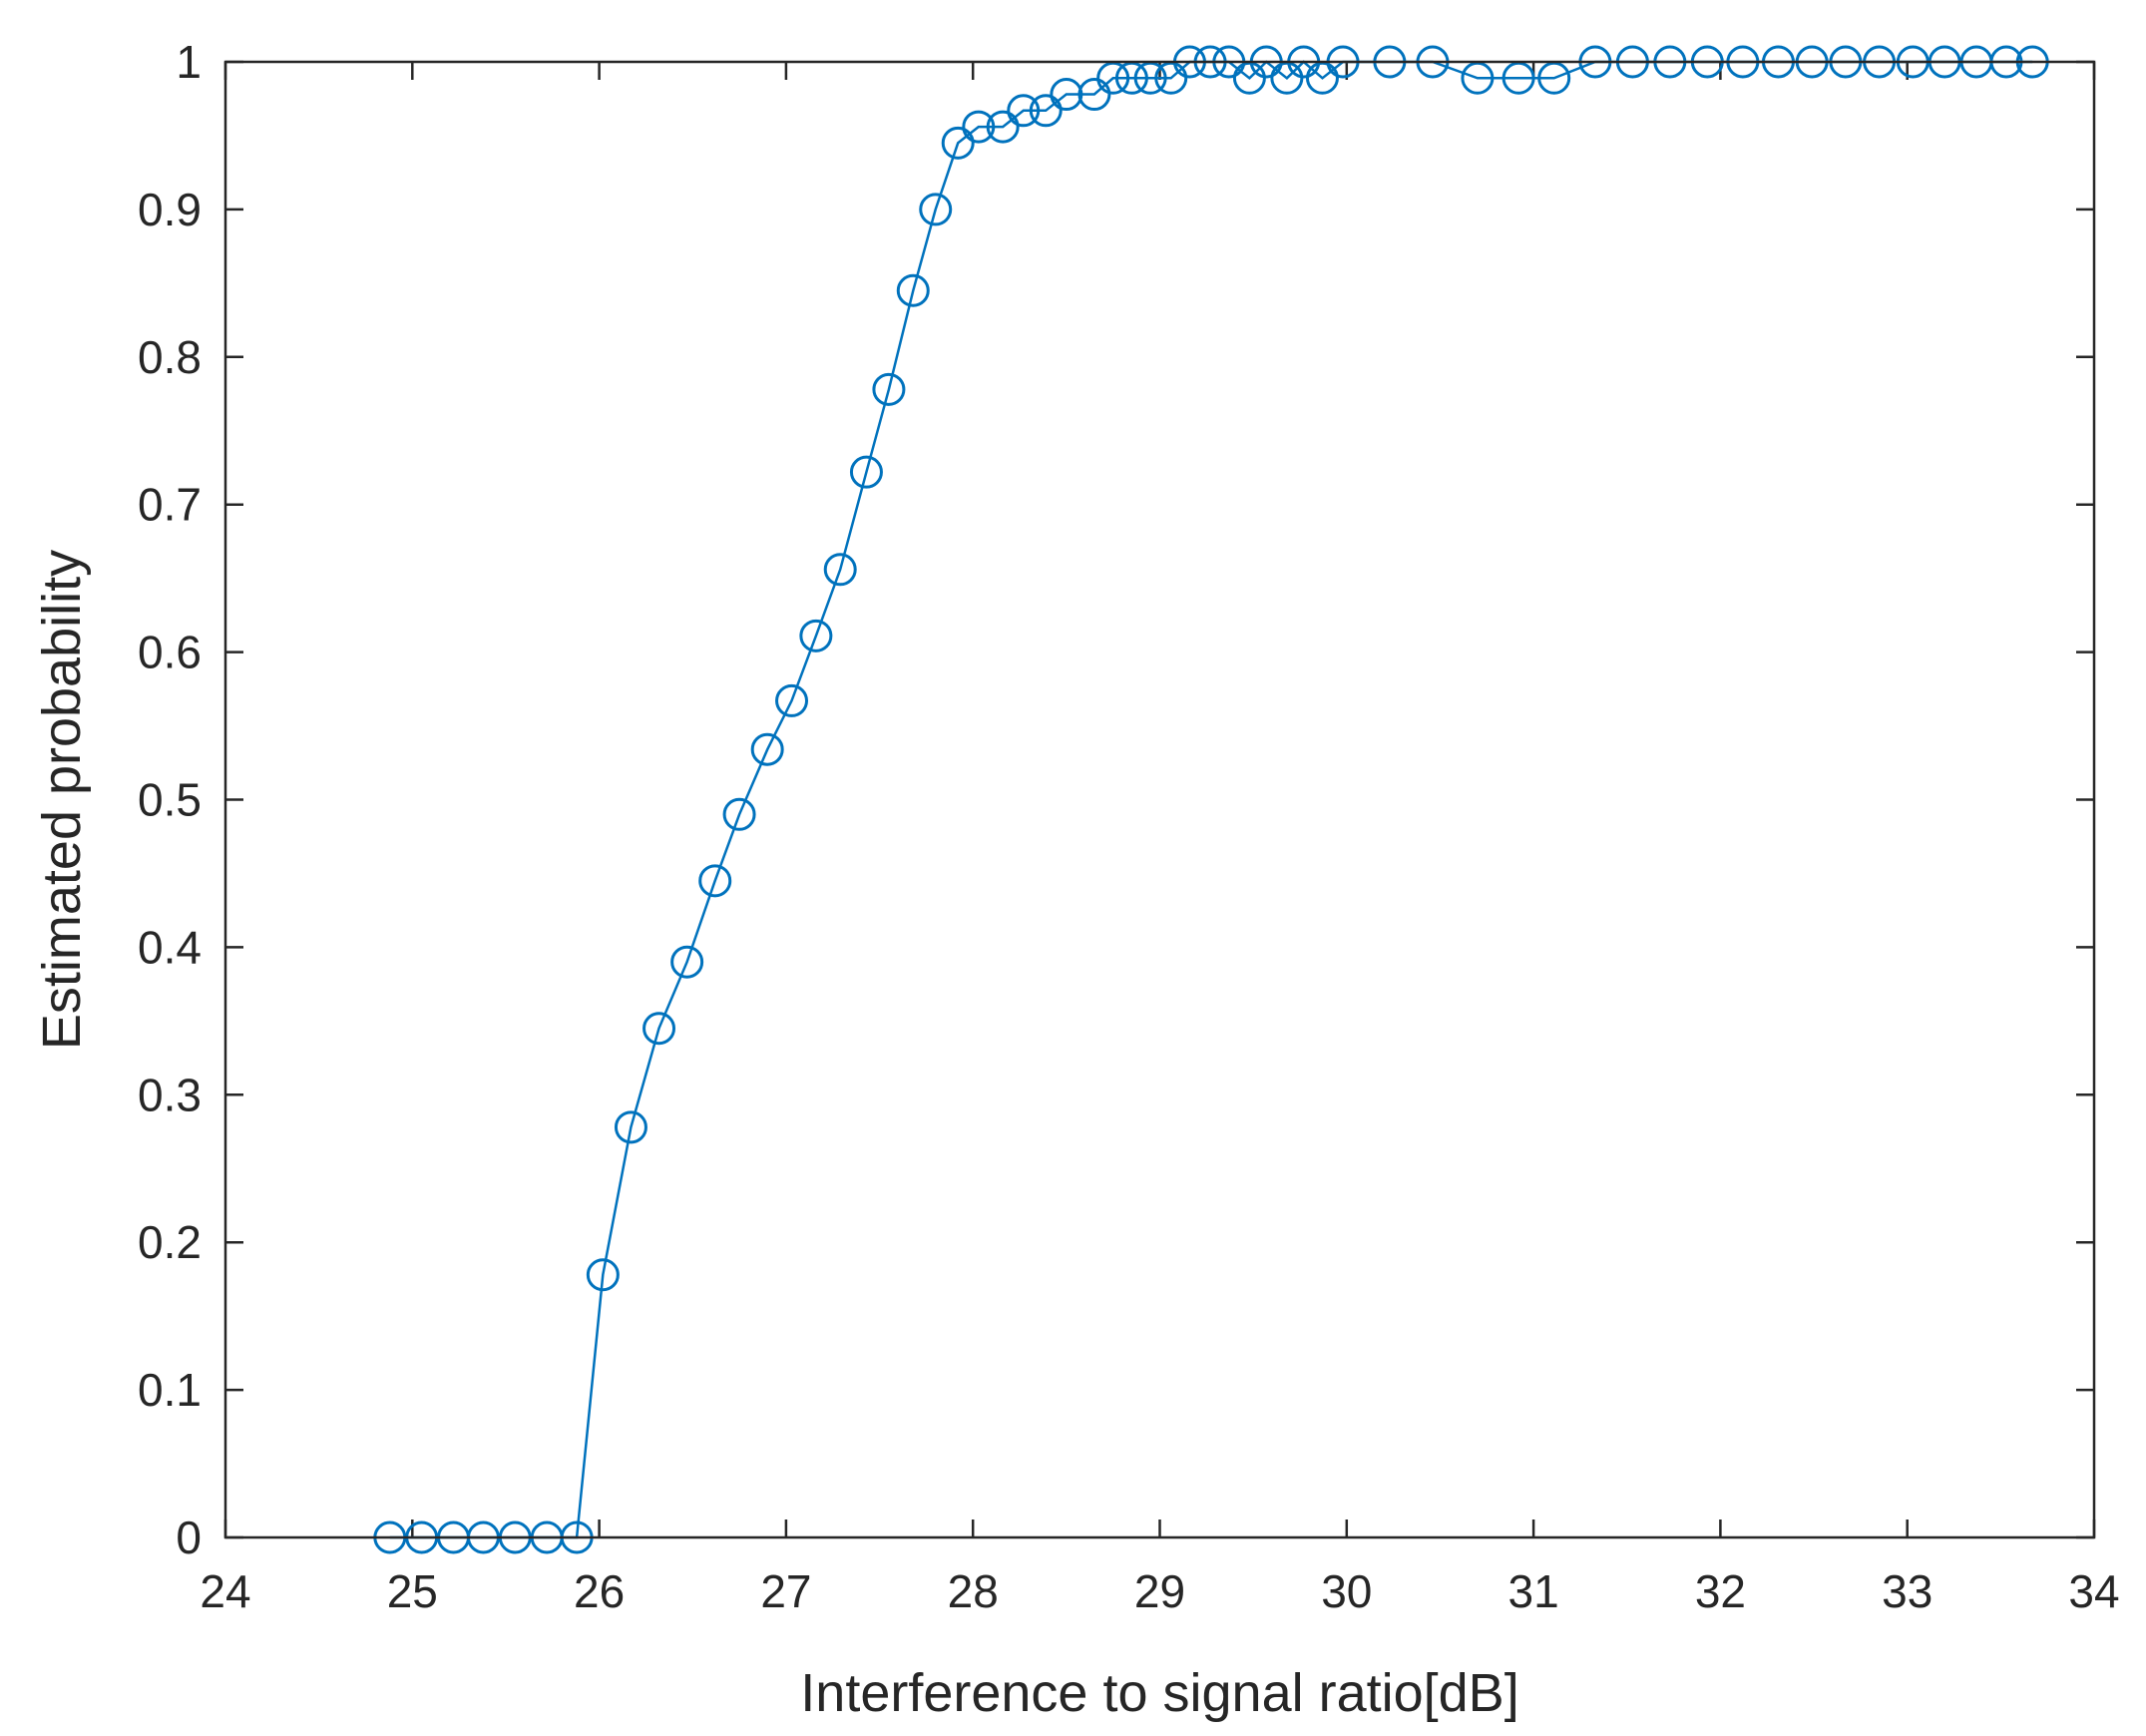 This screenshot has height=1736, width=2146. What do you see at coordinates (1907, 1591) in the screenshot?
I see `x-tick-label: 33` at bounding box center [1907, 1591].